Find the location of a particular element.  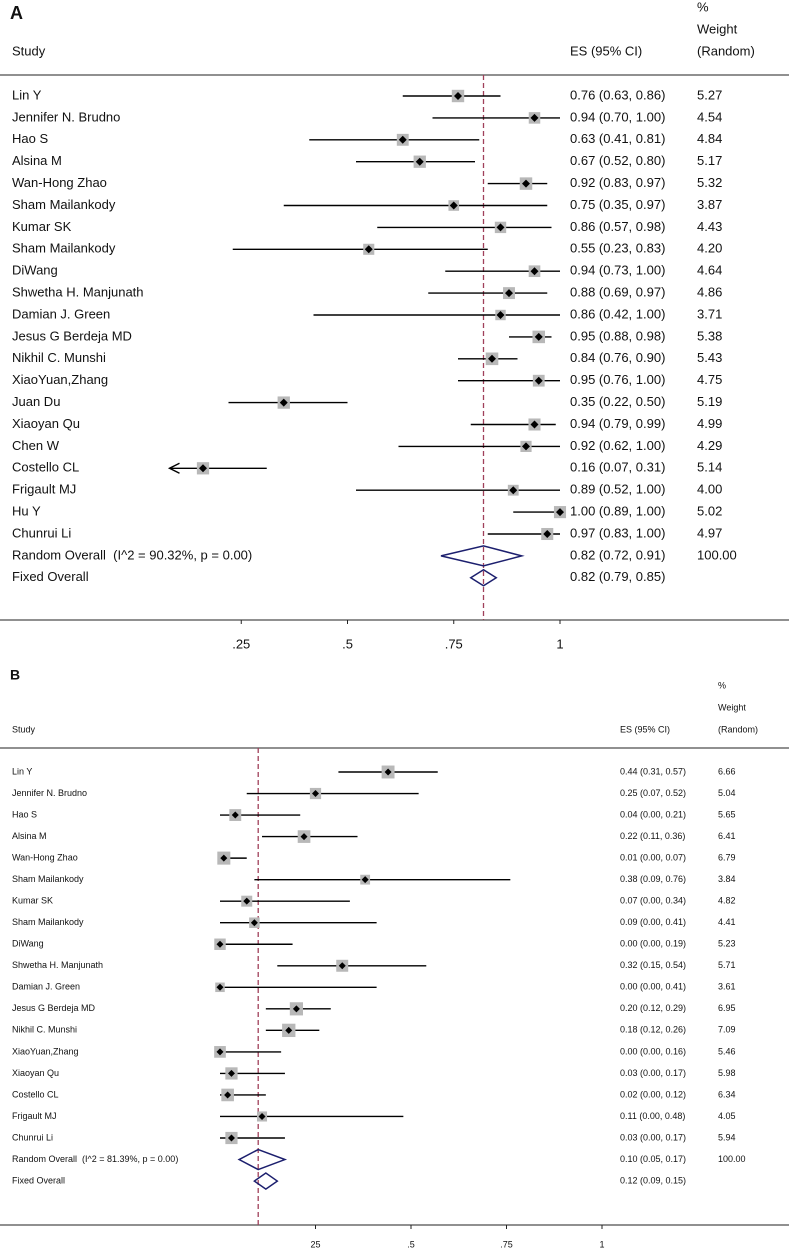

es-ci-label: 0.94 (0.70, 1.00) is located at coordinates (617, 116).